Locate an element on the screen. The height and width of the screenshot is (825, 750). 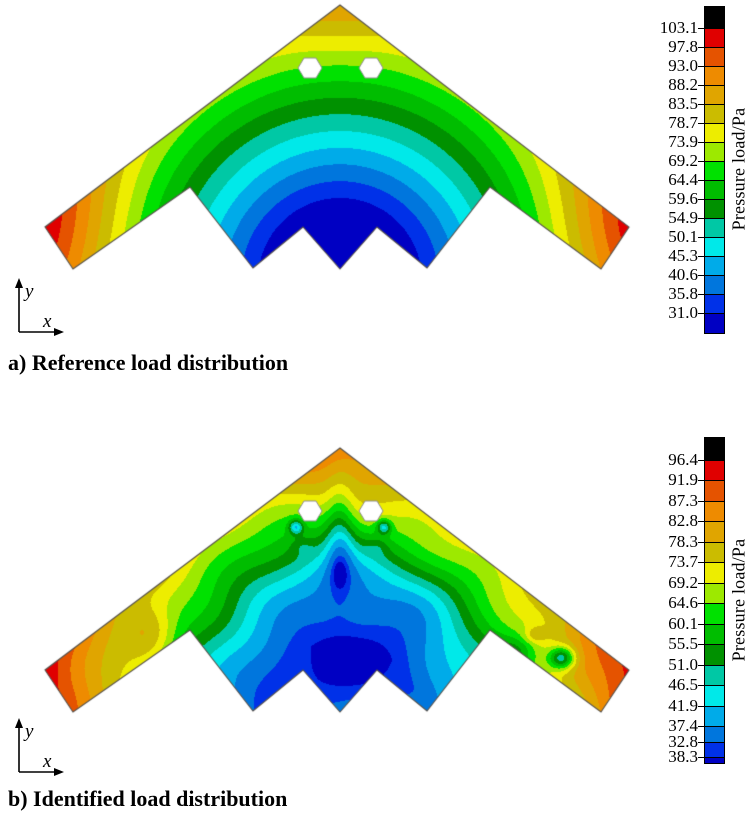
colorbar-tick-label: 78.3 is located at coordinates (683, 541).